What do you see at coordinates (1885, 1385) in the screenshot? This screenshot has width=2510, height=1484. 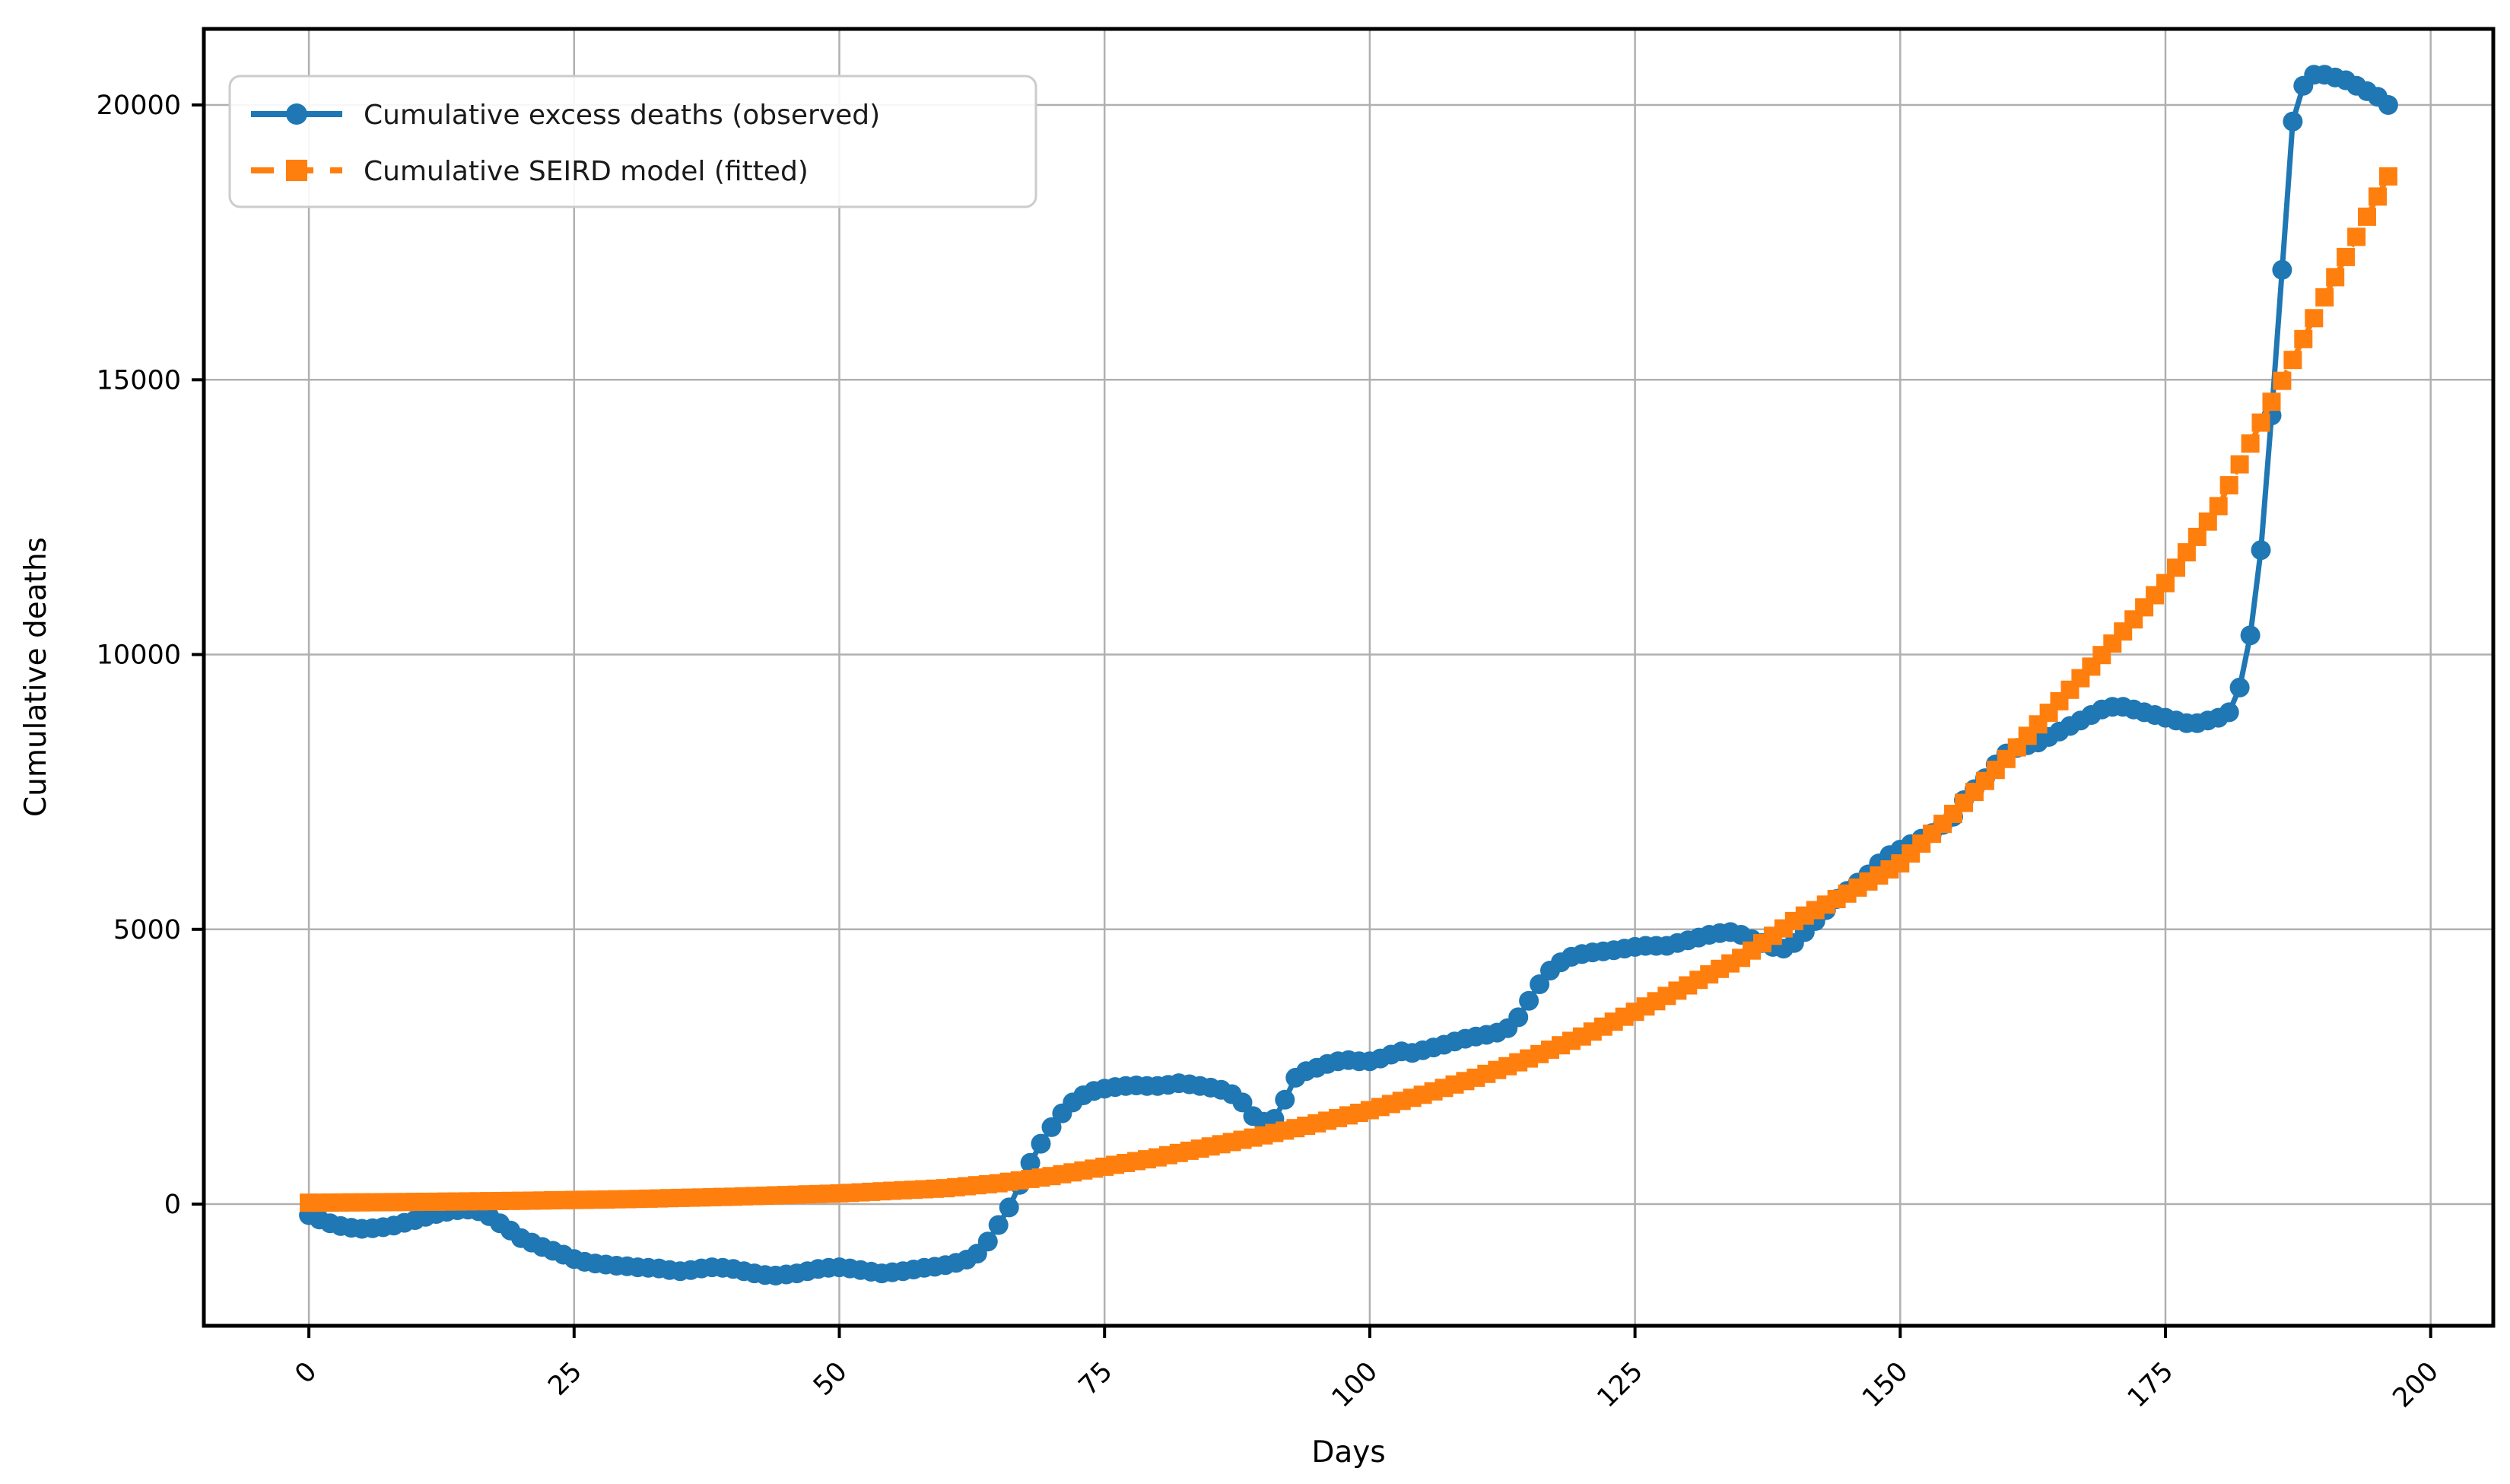 I see `x-tick-label: 150` at bounding box center [1885, 1385].